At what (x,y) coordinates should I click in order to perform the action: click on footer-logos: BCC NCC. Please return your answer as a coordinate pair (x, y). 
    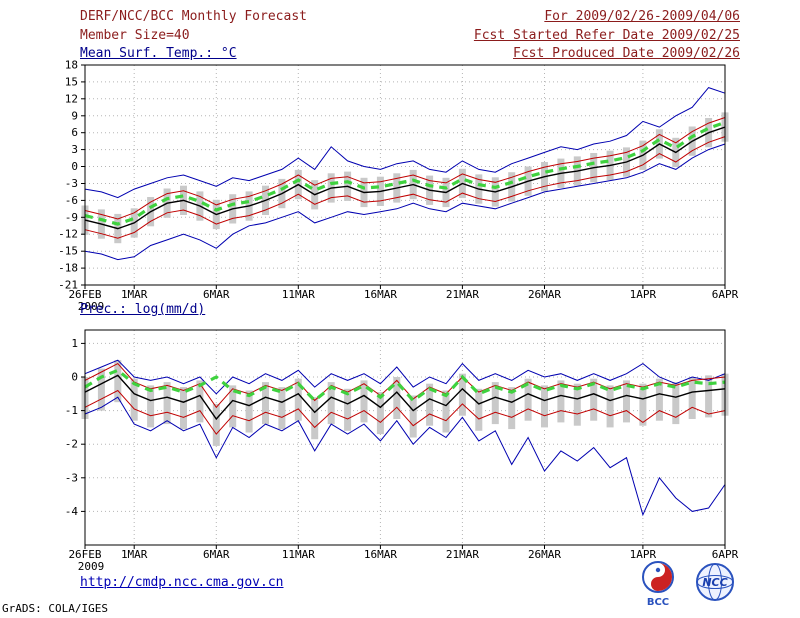
    Looking at the image, I should click on (688, 584).